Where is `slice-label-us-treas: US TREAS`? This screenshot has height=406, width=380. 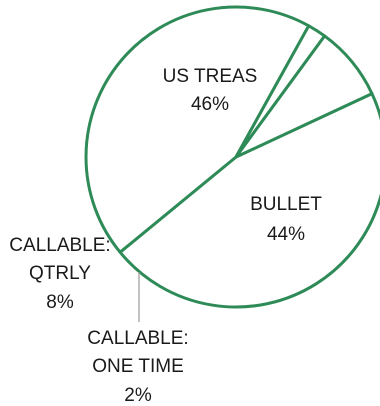 slice-label-us-treas: US TREAS is located at coordinates (210, 76).